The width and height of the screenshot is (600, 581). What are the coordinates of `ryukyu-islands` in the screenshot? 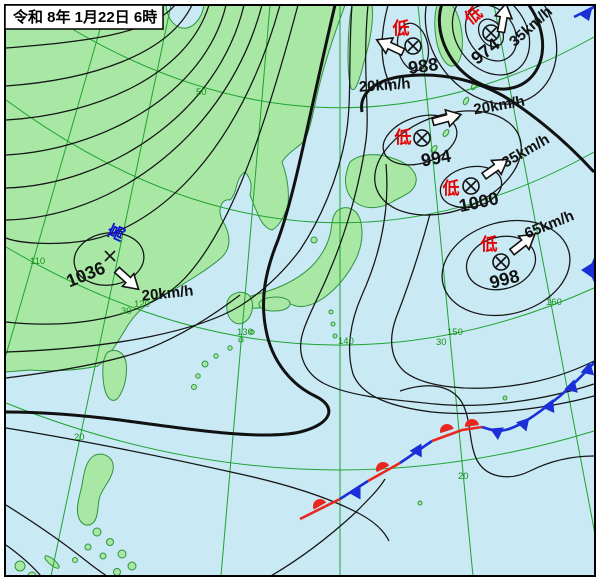 It's located at (223, 359).